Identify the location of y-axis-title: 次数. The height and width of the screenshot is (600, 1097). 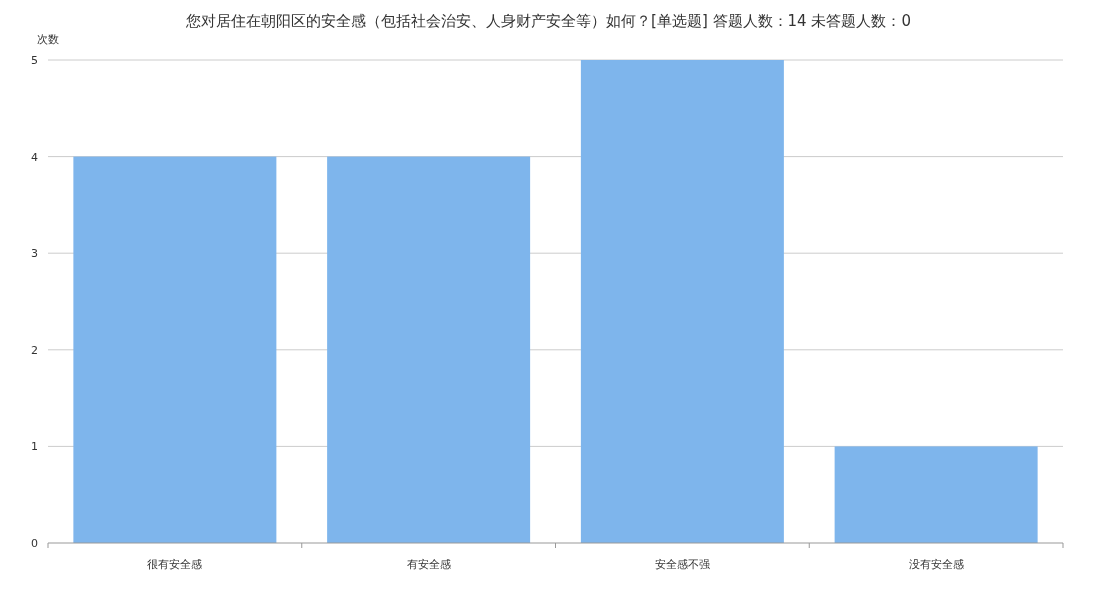
(48, 39).